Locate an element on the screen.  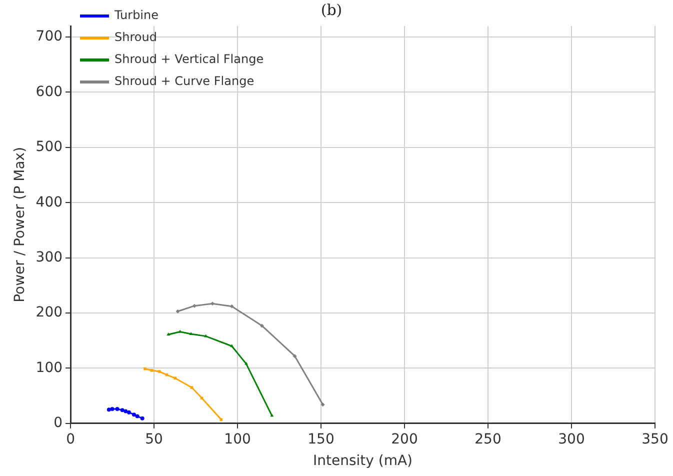
legend-label: Shroud + Vertical Flange is located at coordinates (189, 59).